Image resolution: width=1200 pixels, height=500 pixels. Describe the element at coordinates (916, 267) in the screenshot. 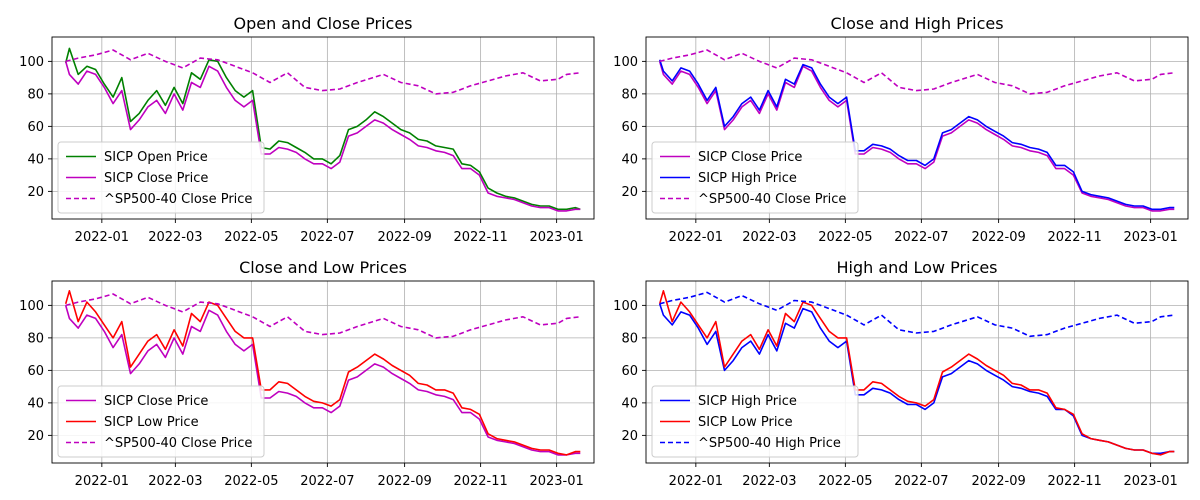

I see `chart-title: High and Low Prices` at that location.